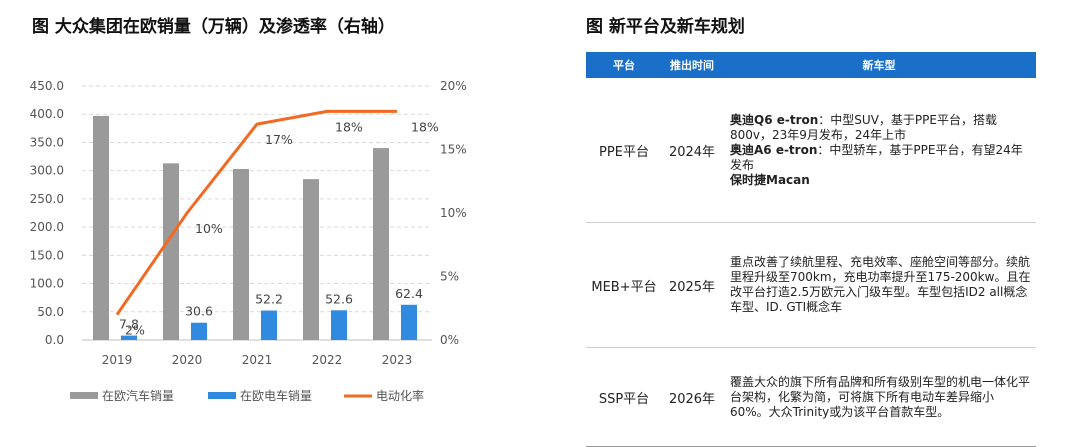 This screenshot has height=447, width=1080. I want to click on x-tick-label: 2020, so click(187, 360).